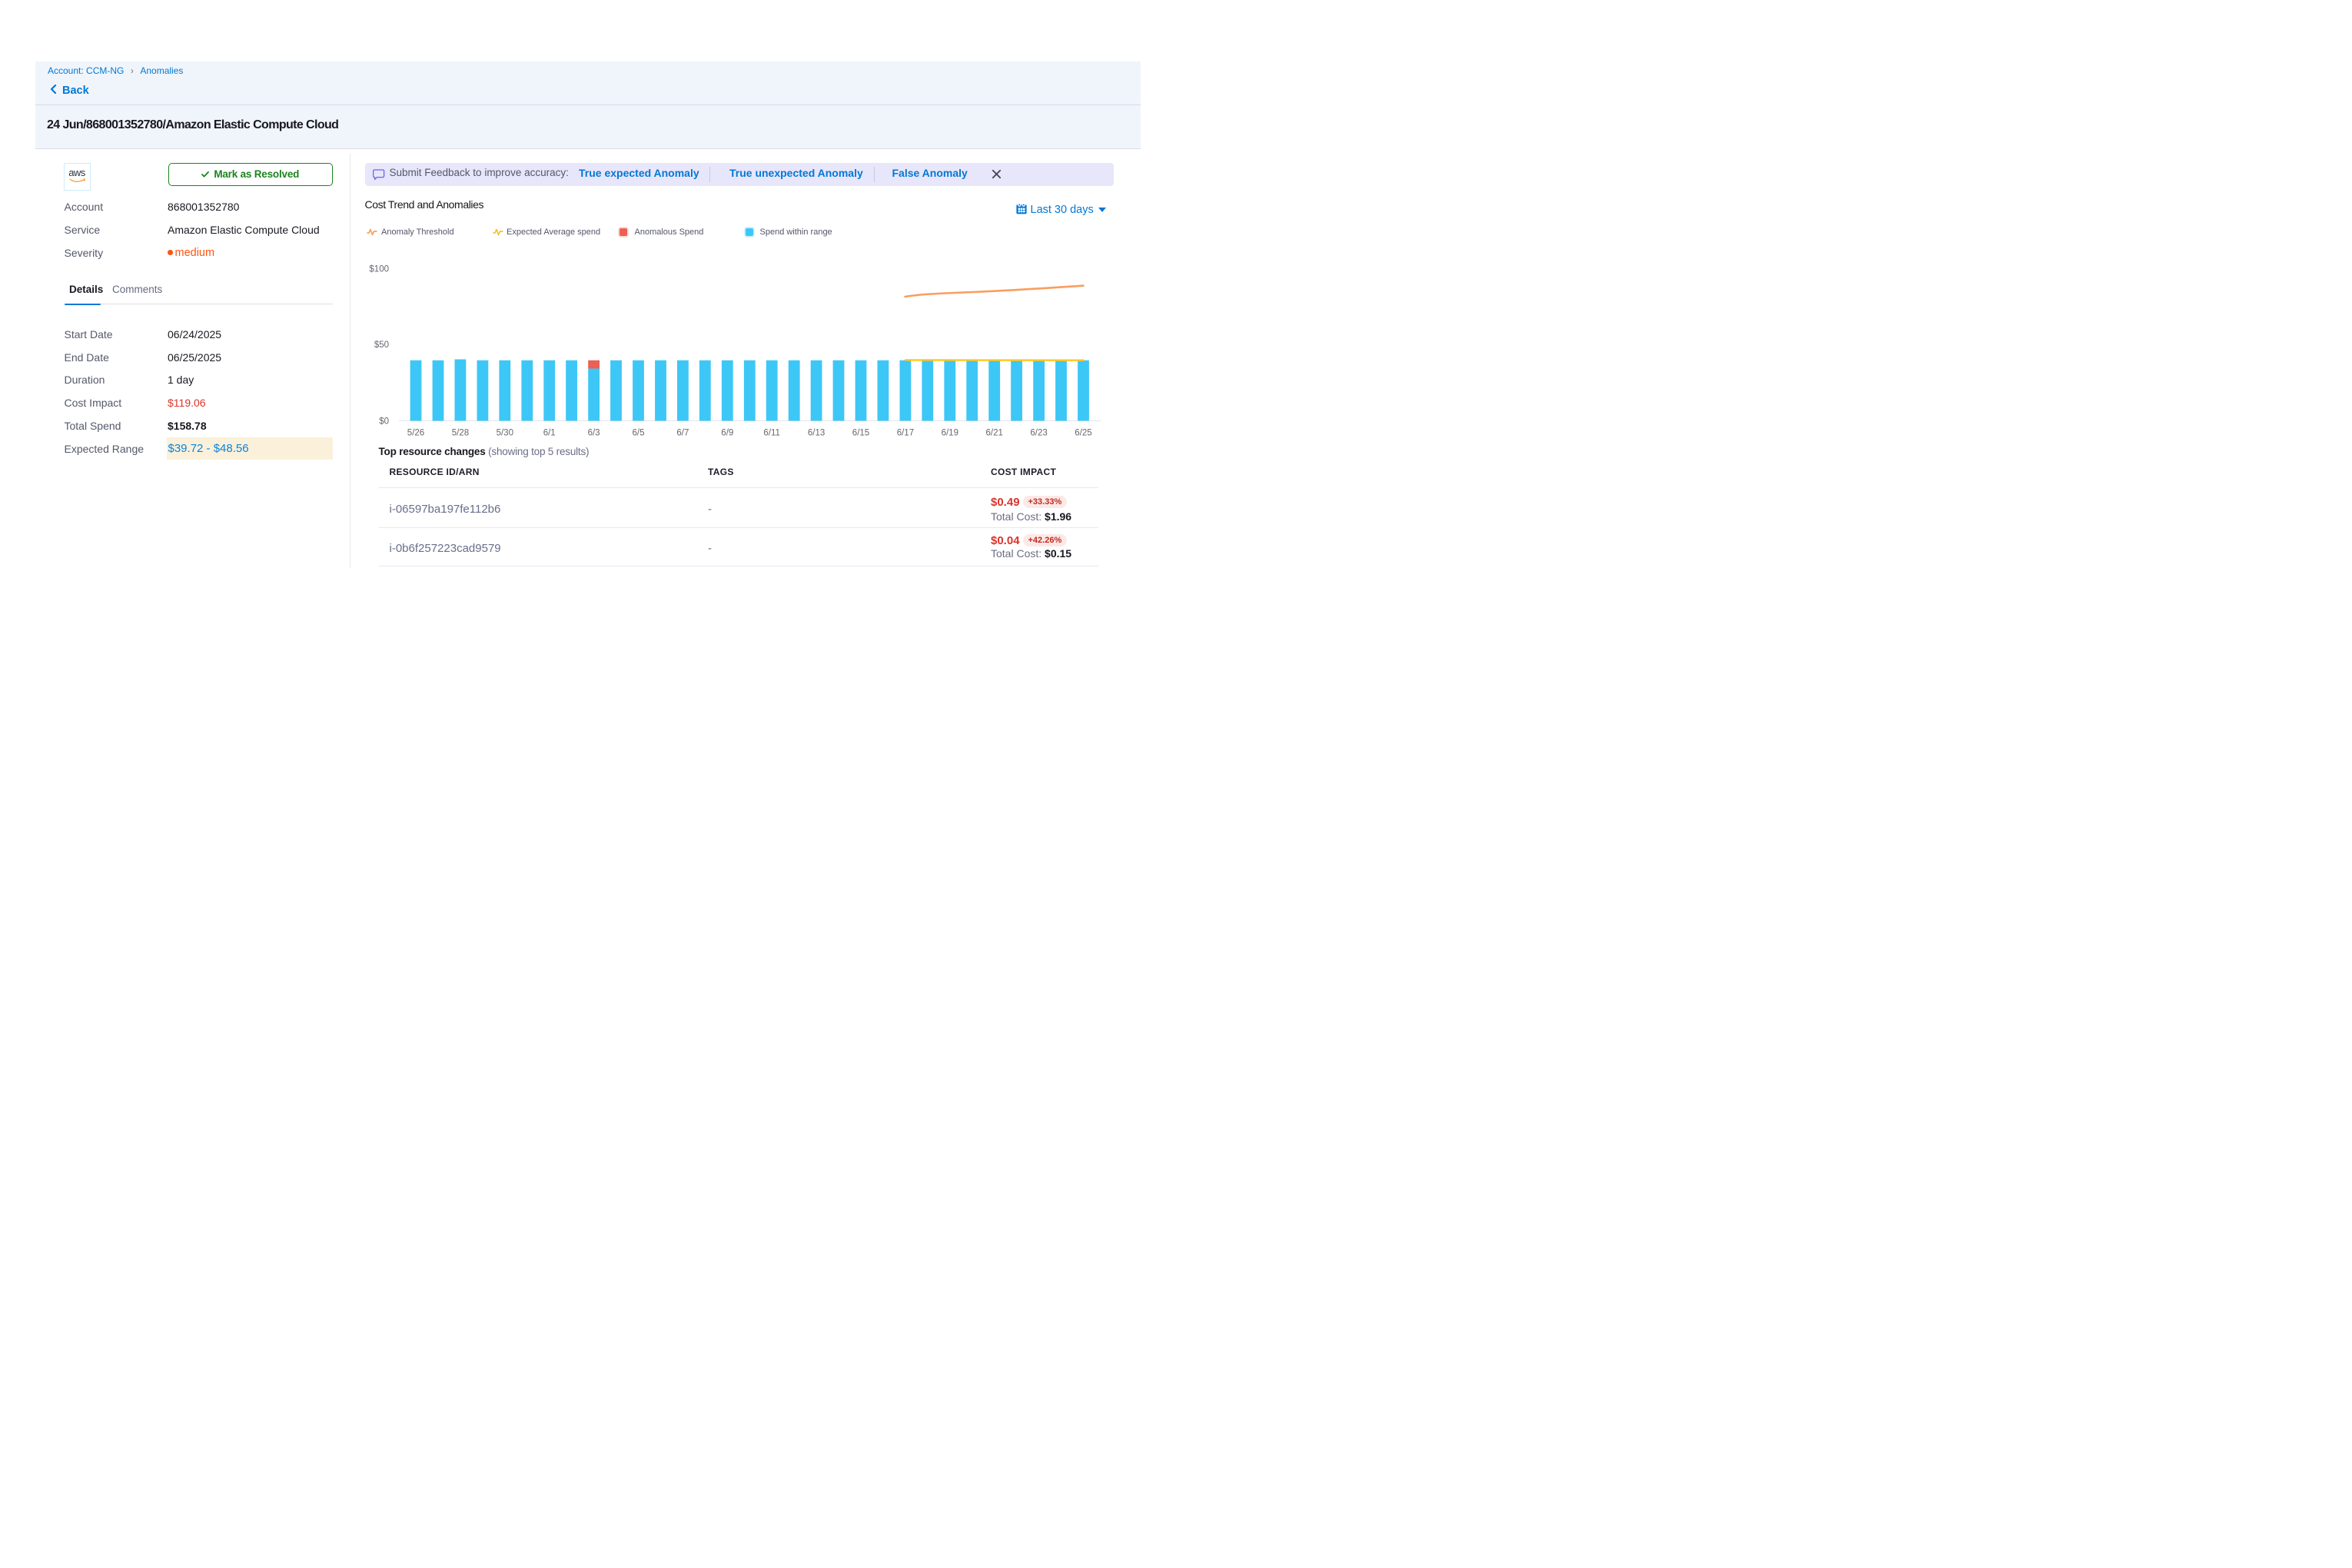  What do you see at coordinates (994, 434) in the screenshot?
I see `svg-text: 6/21` at bounding box center [994, 434].